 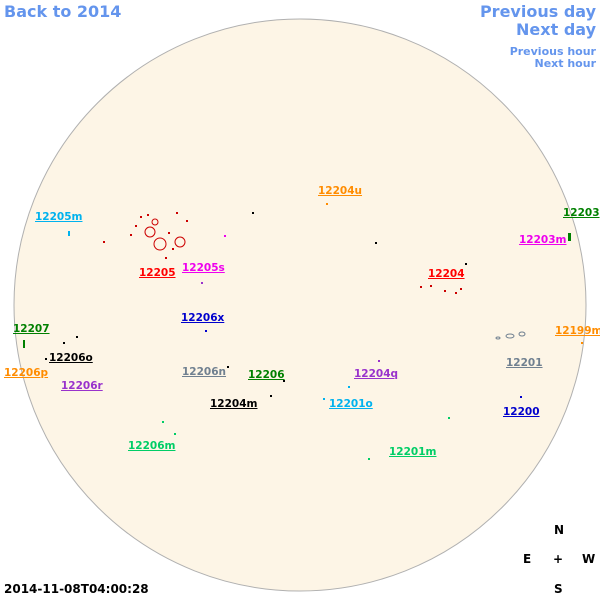 What do you see at coordinates (203, 318) in the screenshot?
I see `region-label: 12206x` at bounding box center [203, 318].